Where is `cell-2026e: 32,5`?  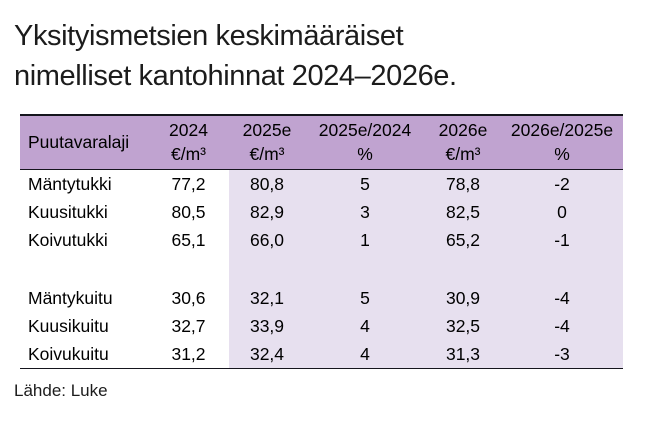 cell-2026e: 32,5 is located at coordinates (463, 326).